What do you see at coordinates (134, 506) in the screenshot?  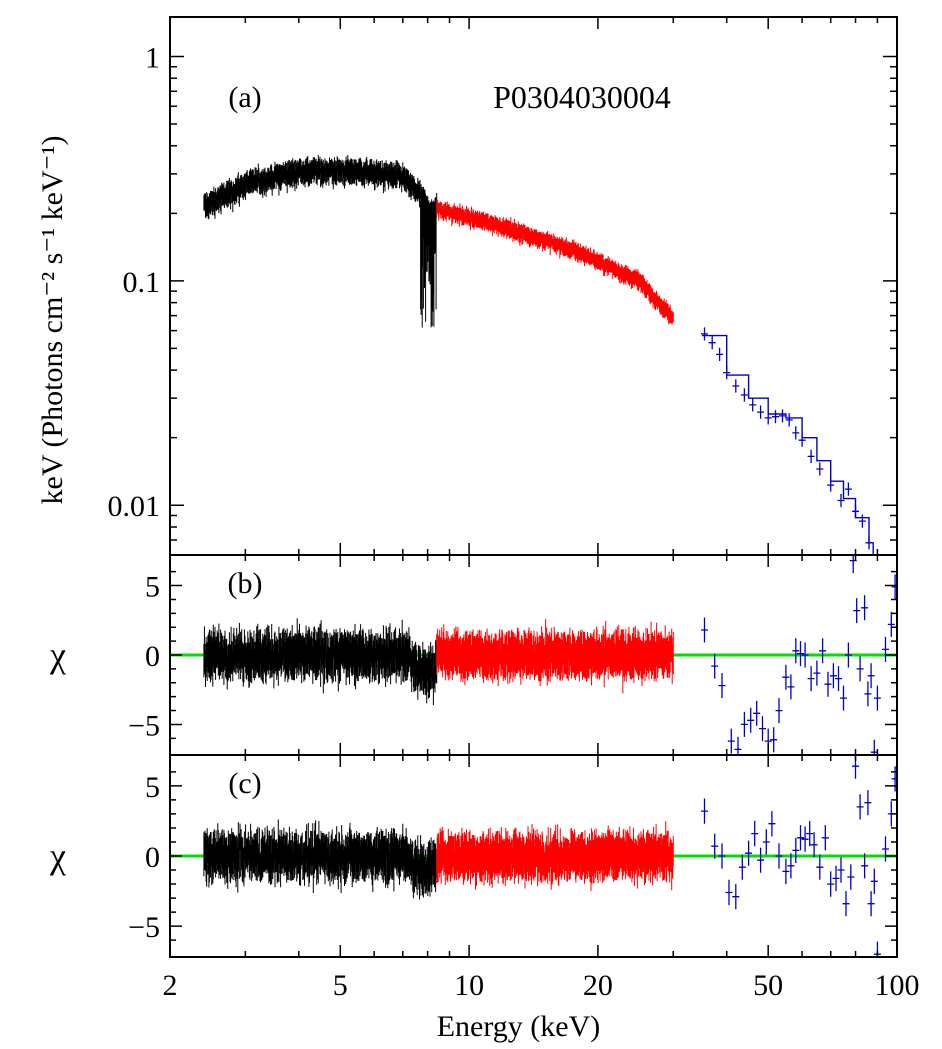 I see `y-tick-label: 0.01` at bounding box center [134, 506].